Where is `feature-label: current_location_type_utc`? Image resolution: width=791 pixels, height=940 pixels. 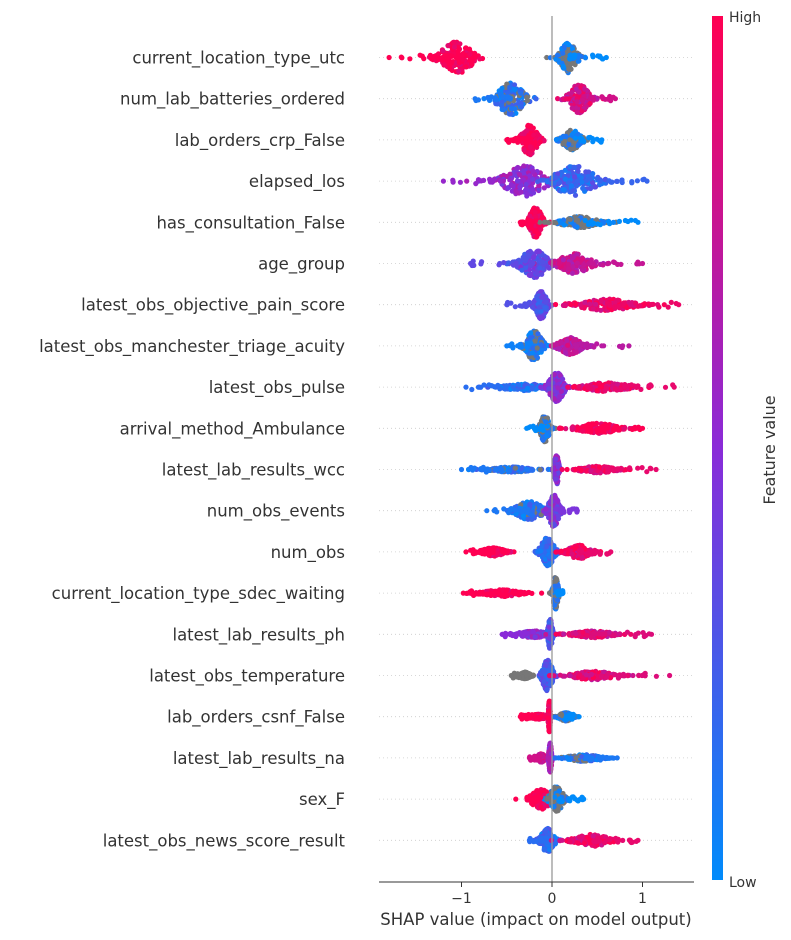
feature-label: current_location_type_utc is located at coordinates (238, 59).